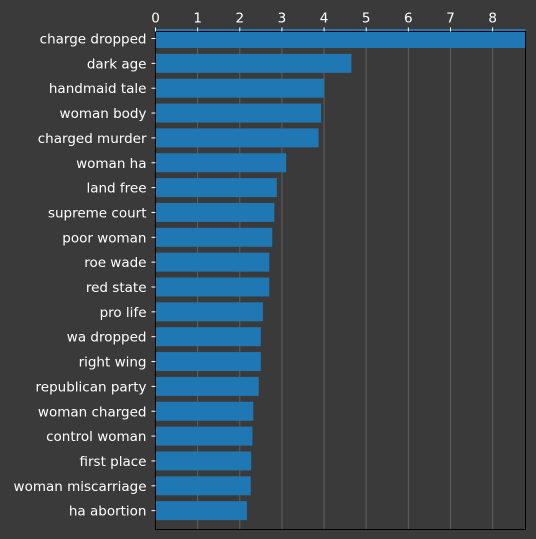  Describe the element at coordinates (117, 64) in the screenshot. I see `y-tick-label: dark age` at that location.